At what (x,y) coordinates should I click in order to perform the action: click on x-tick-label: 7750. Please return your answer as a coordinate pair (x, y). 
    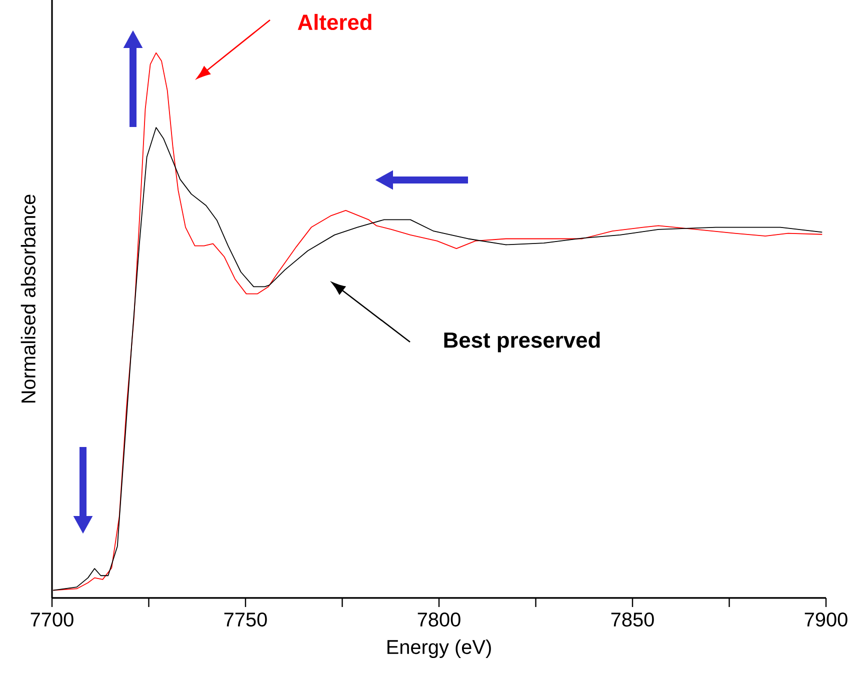
    Looking at the image, I should click on (245, 619).